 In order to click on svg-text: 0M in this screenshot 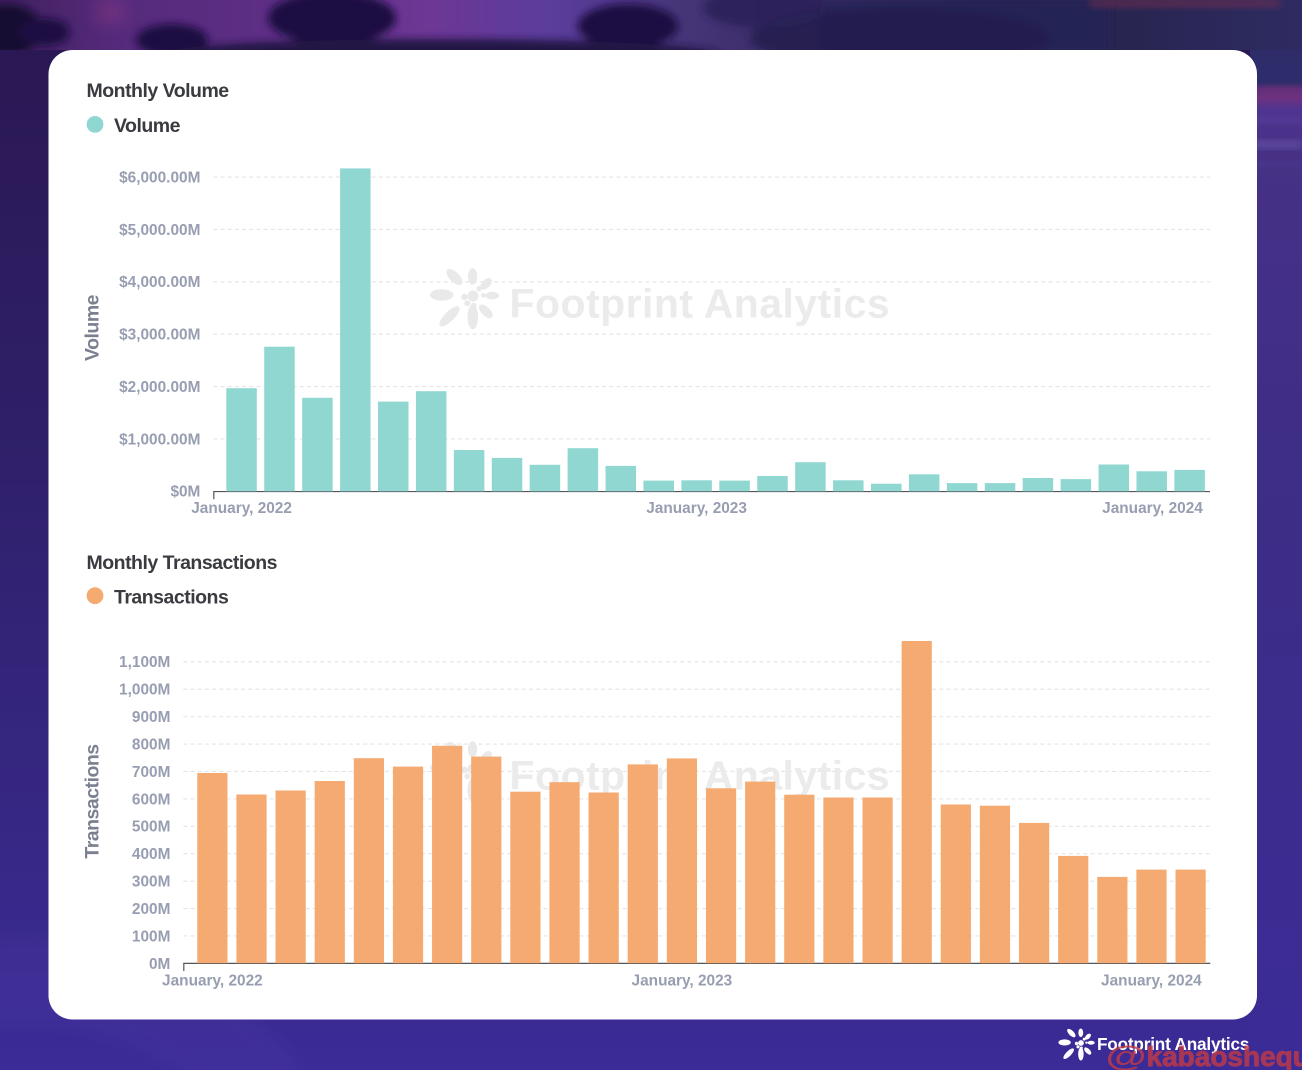, I will do `click(159, 964)`.